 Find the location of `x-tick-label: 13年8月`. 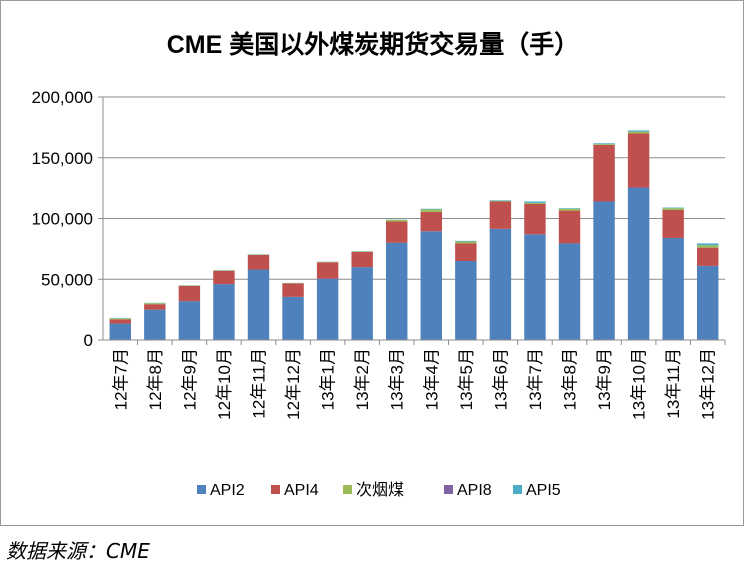

x-tick-label: 13年8月 is located at coordinates (570, 379).